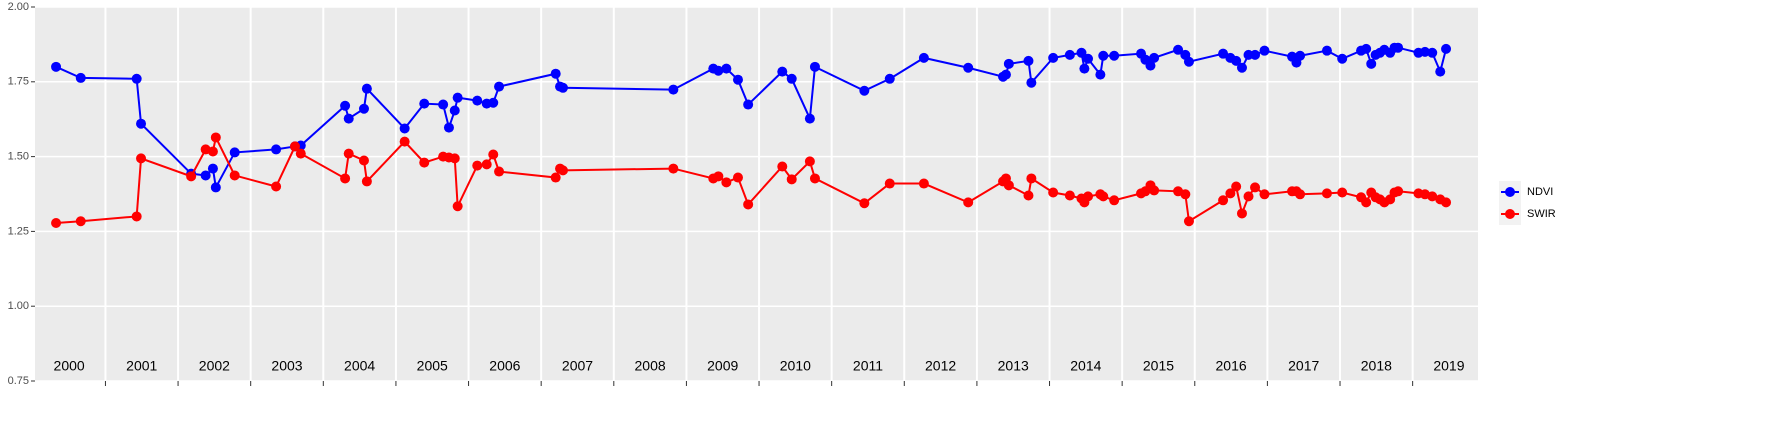 The height and width of the screenshot is (442, 1773). What do you see at coordinates (1540, 192) in the screenshot?
I see `legend-label: NDVI` at bounding box center [1540, 192].